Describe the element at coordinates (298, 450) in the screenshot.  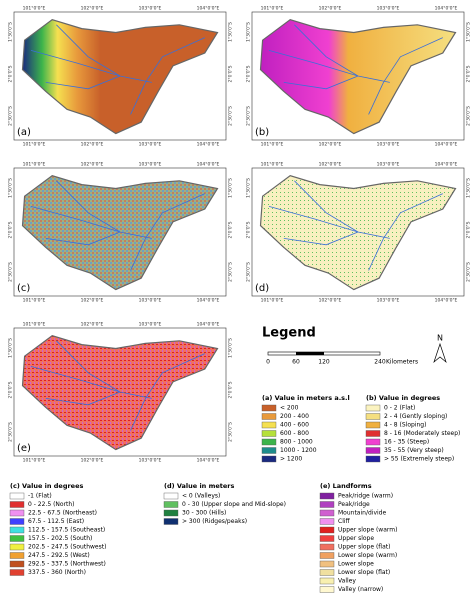
I see `legend-label: 1000 - 1200` at that location.